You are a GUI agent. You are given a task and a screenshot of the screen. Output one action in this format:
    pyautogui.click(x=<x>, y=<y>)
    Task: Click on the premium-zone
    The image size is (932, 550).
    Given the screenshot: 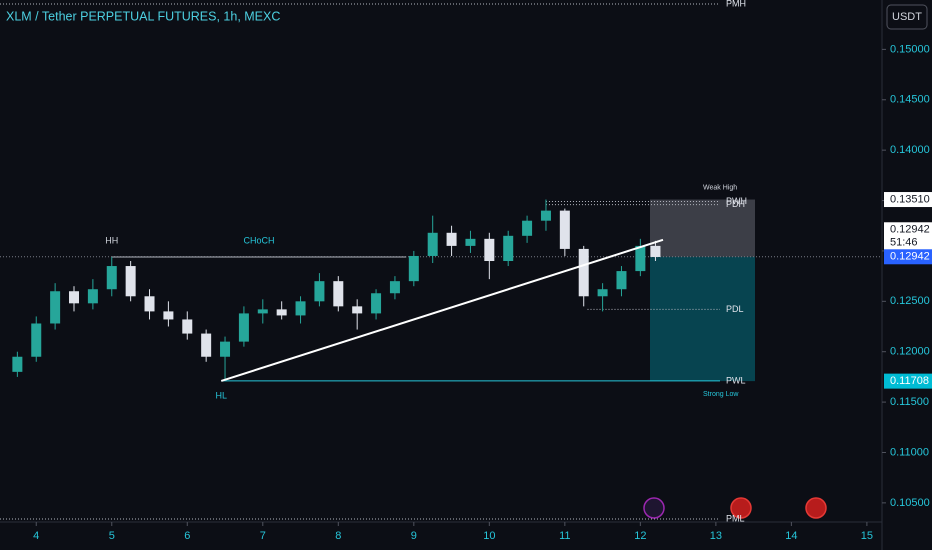 What is the action you would take?
    pyautogui.click(x=702, y=228)
    